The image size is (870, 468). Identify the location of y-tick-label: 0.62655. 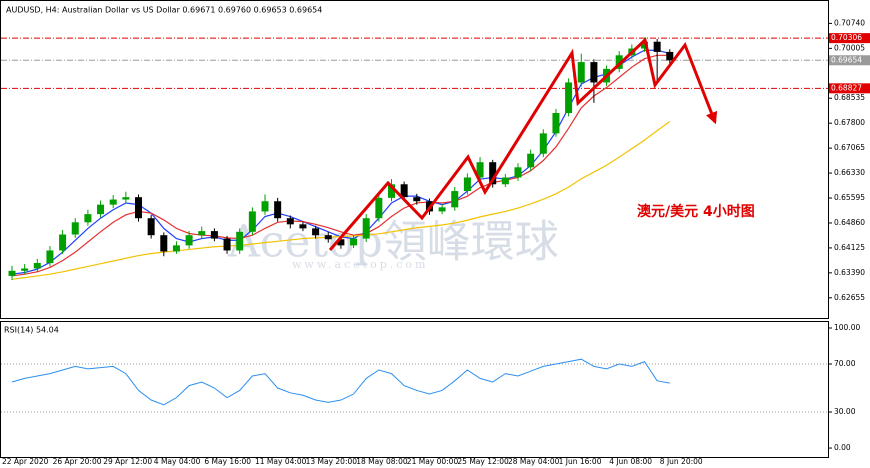
(849, 297).